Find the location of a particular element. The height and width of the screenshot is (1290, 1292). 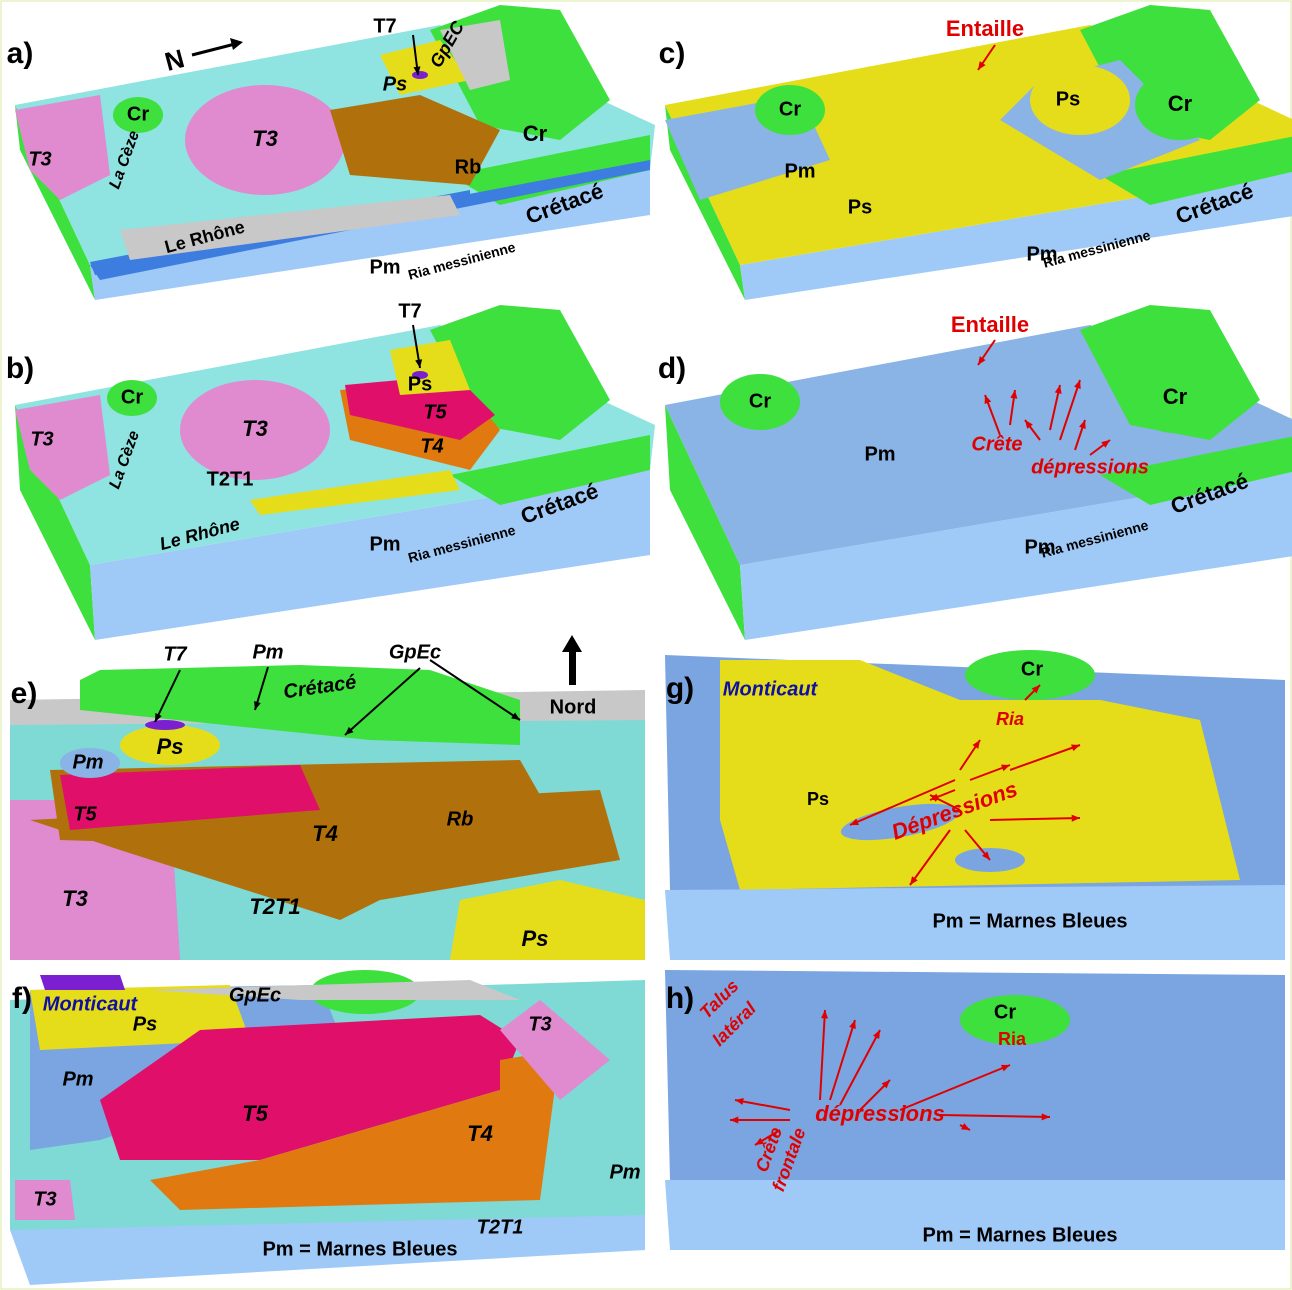

map-label: GpEc is located at coordinates (255, 995).